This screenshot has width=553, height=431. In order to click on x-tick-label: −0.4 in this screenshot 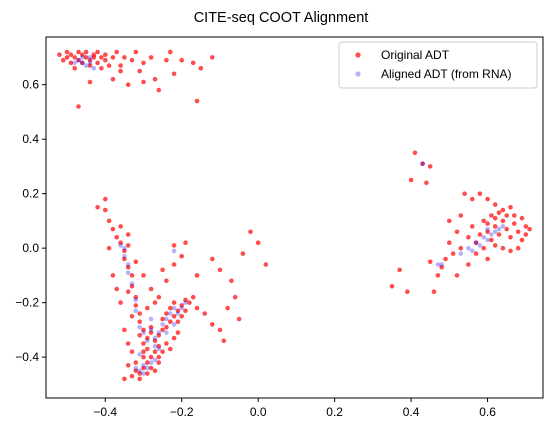, I will do `click(105, 412)`.